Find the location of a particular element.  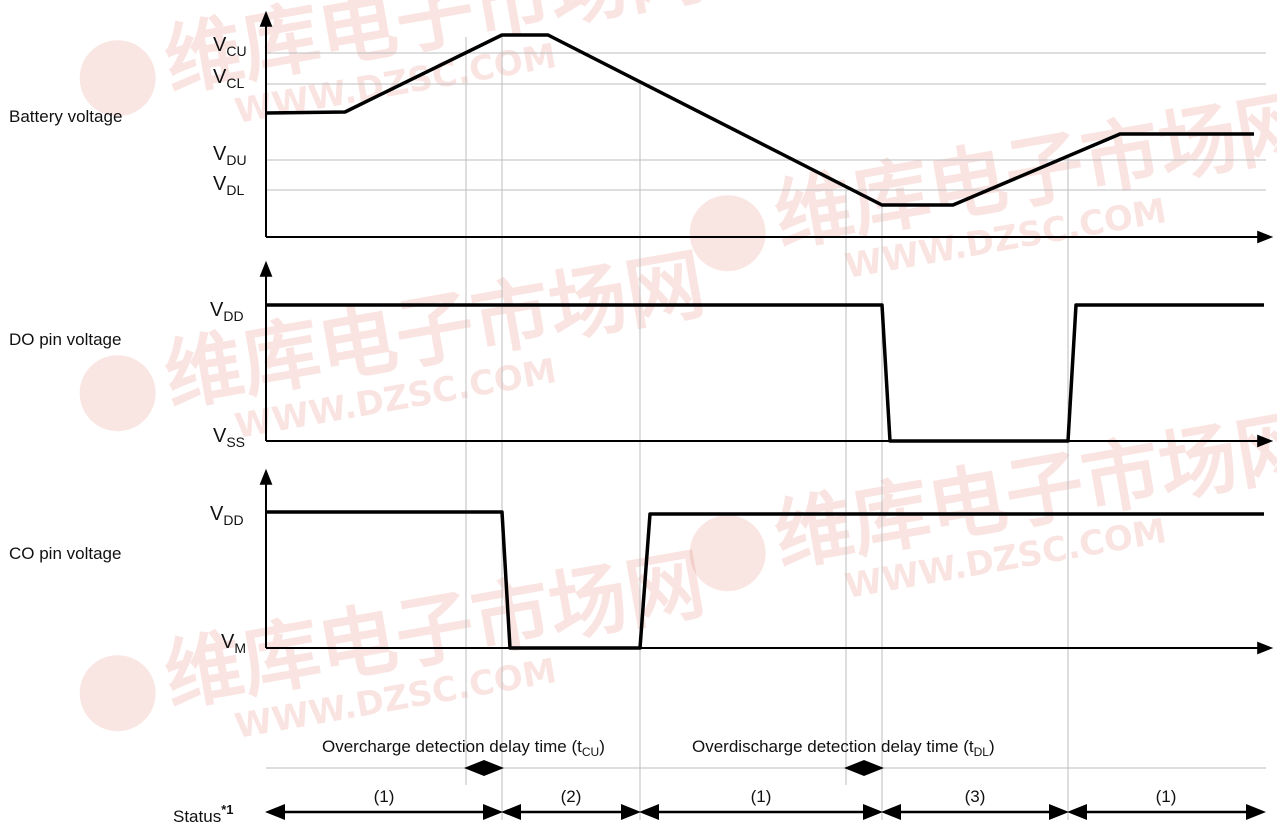

overcharge-delay-label: Overcharge detection delay time (tCU) is located at coordinates (463, 748).